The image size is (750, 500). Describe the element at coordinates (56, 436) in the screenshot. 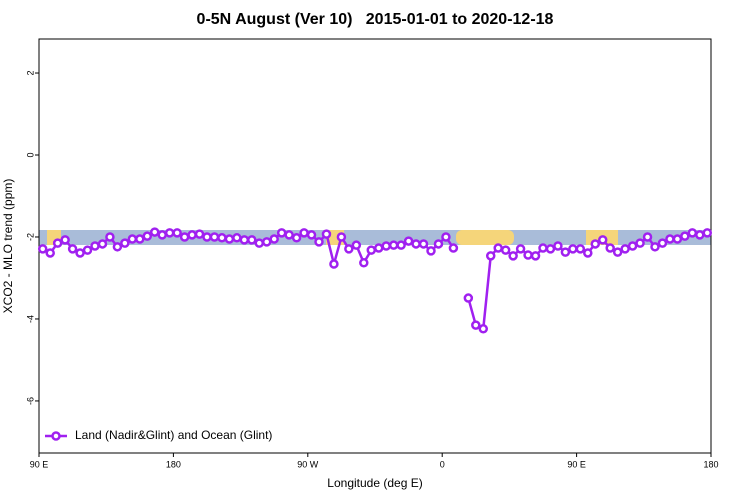

I see `legend-marker` at that location.